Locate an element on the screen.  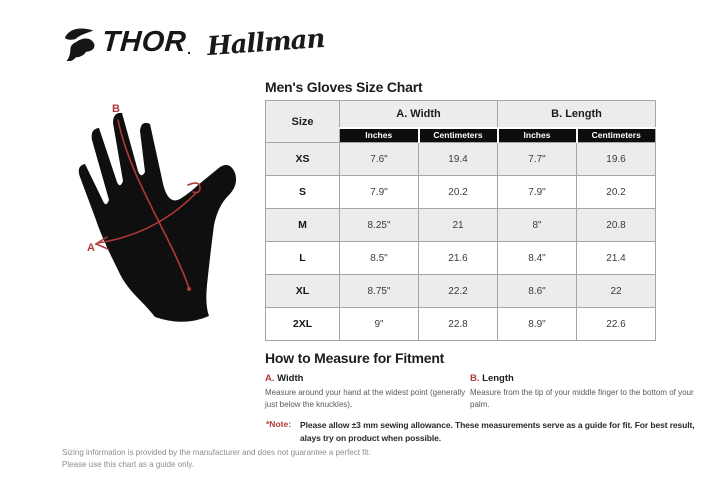
size-cell: XS is located at coordinates (302, 159).